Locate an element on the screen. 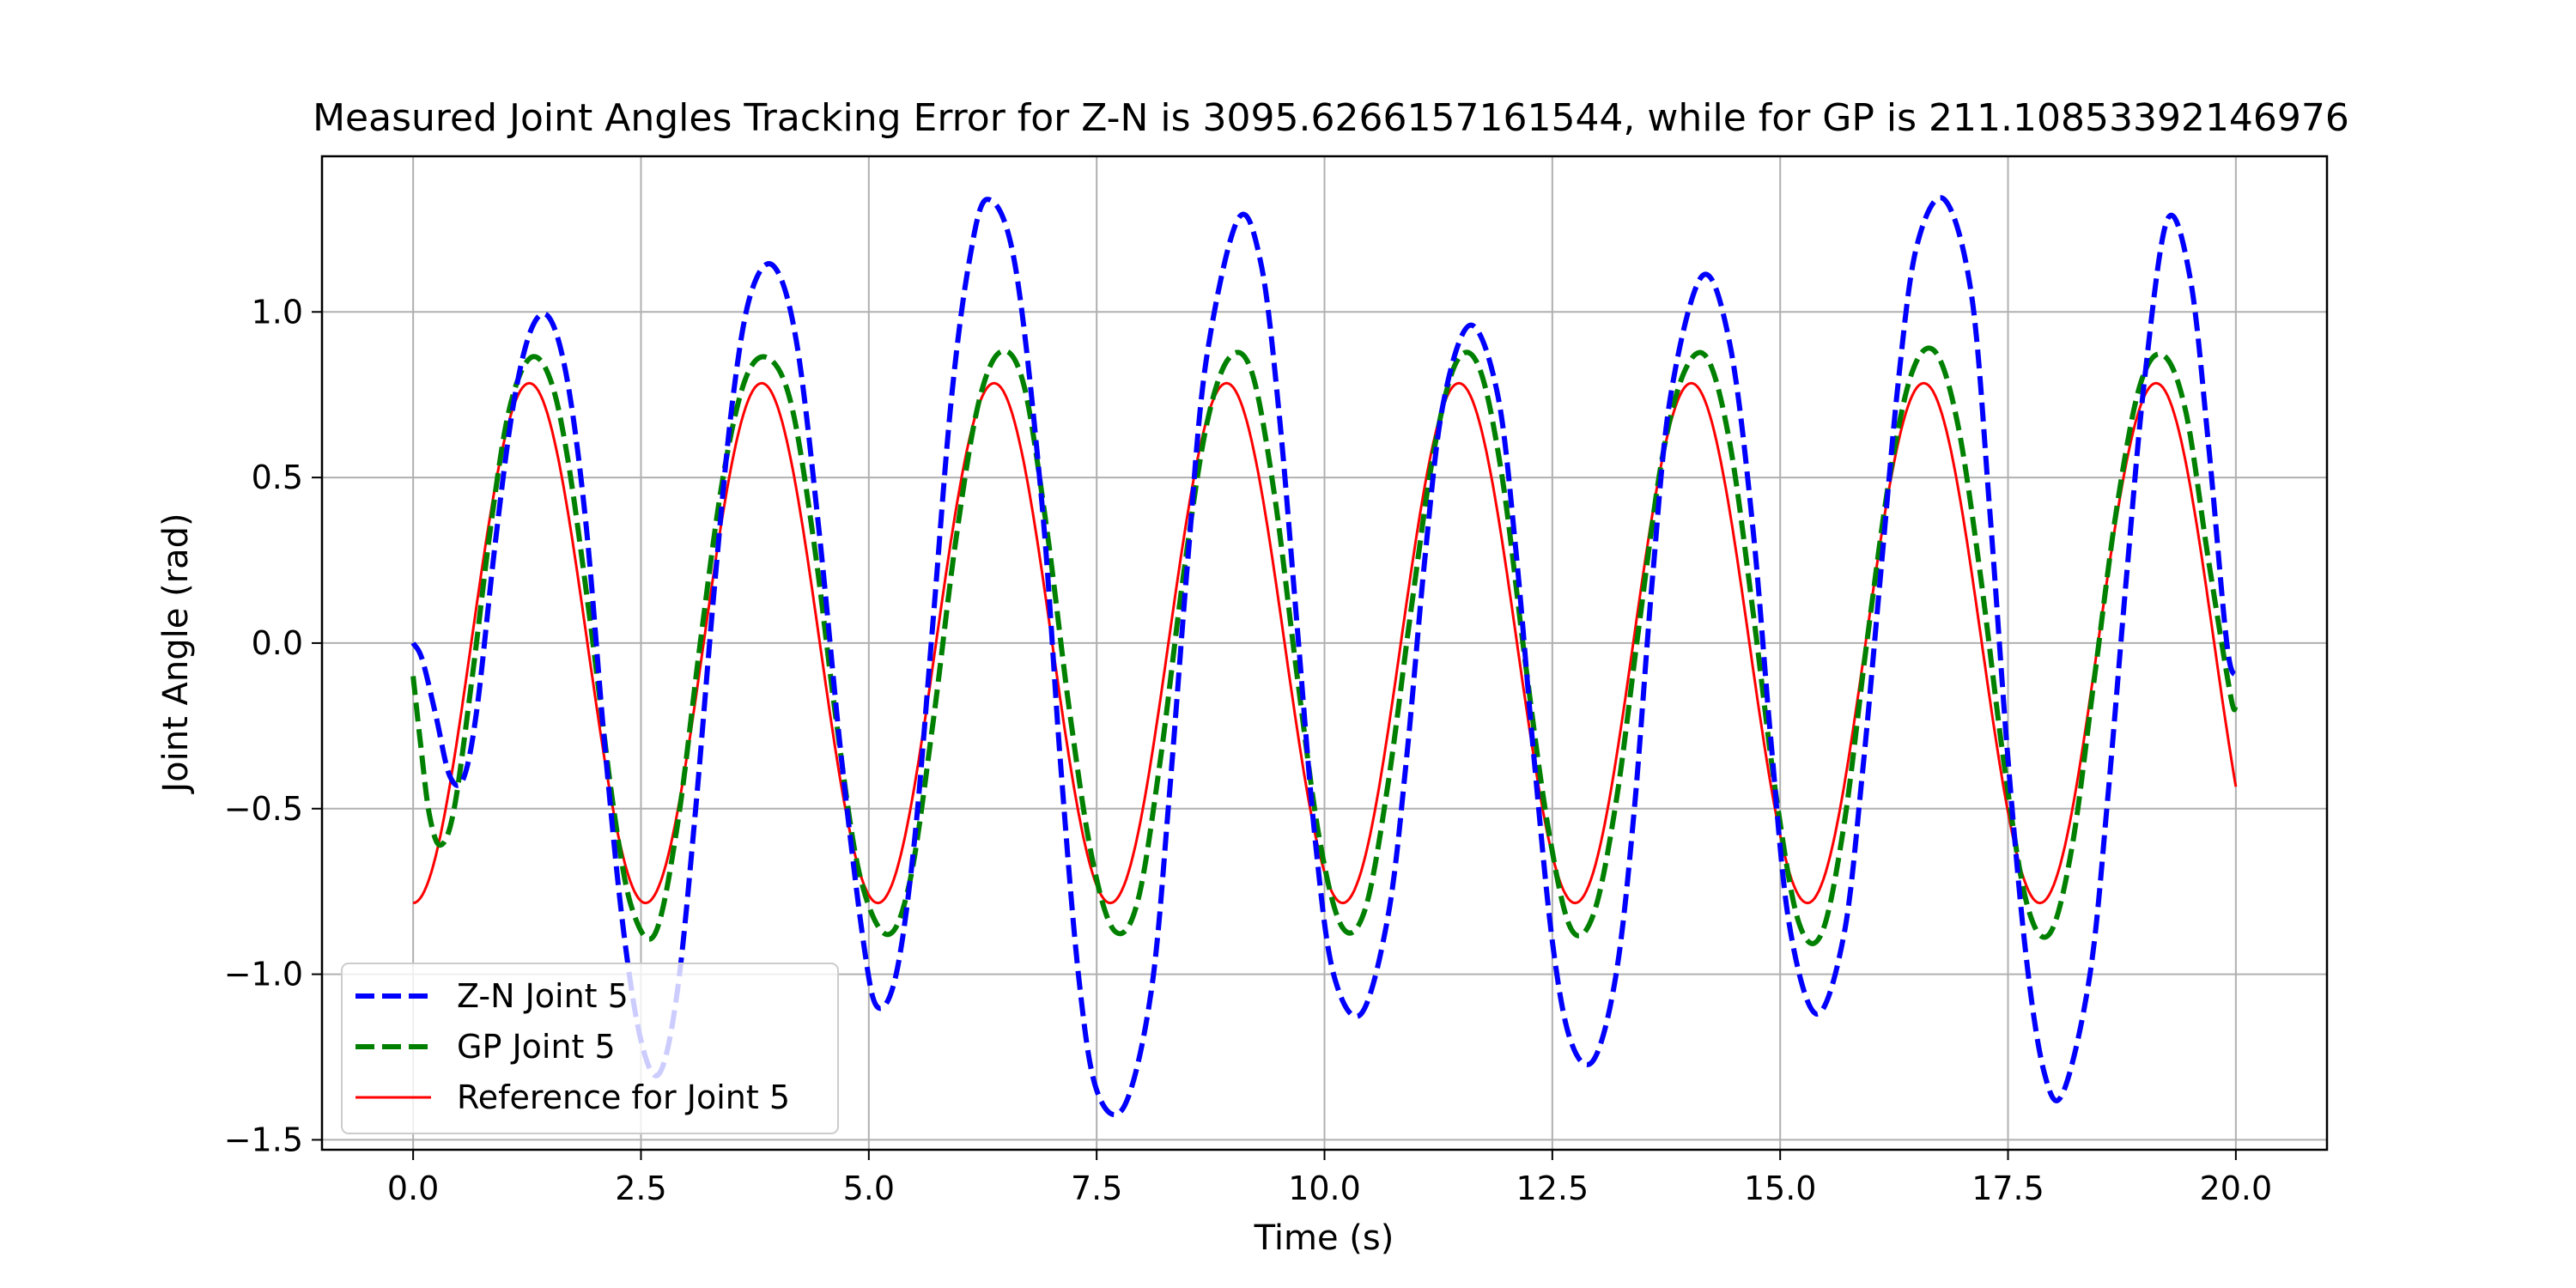 This screenshot has height=1288, width=2576. legend-label: Reference for Joint 5 is located at coordinates (623, 1097).